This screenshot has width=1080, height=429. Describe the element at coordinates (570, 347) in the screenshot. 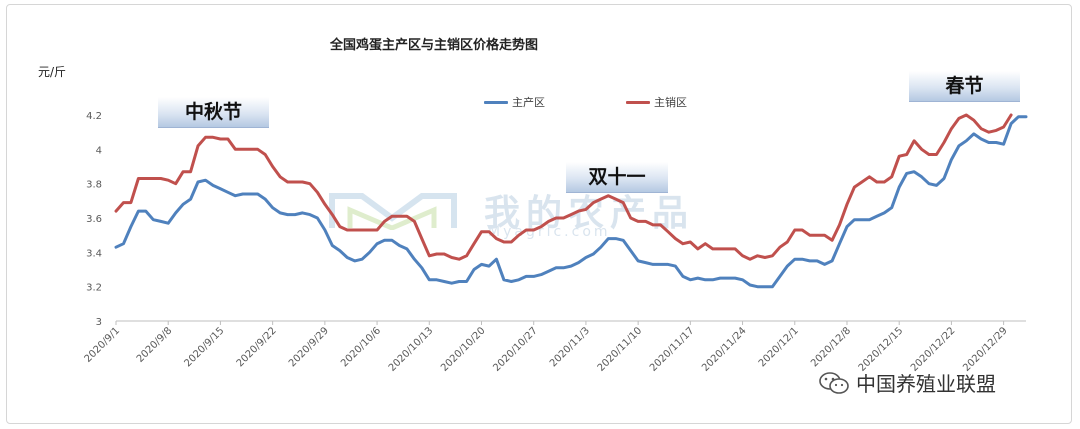

I see `x-tick-label: 2020/11/3` at that location.